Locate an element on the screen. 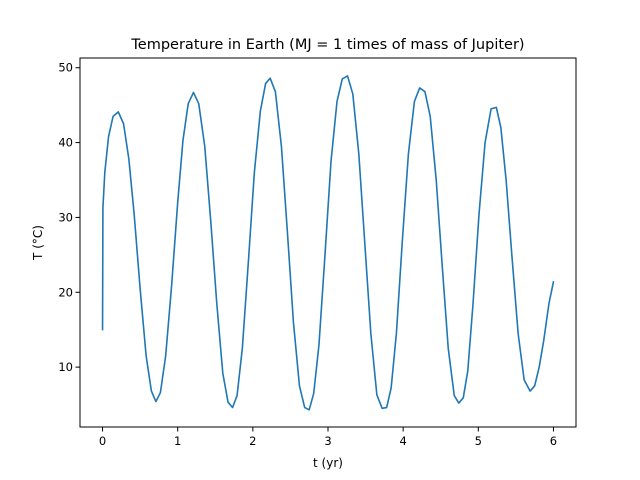 Image resolution: width=640 pixels, height=480 pixels. x-axis: 0 1 2 3 4 5 6 is located at coordinates (328, 437).